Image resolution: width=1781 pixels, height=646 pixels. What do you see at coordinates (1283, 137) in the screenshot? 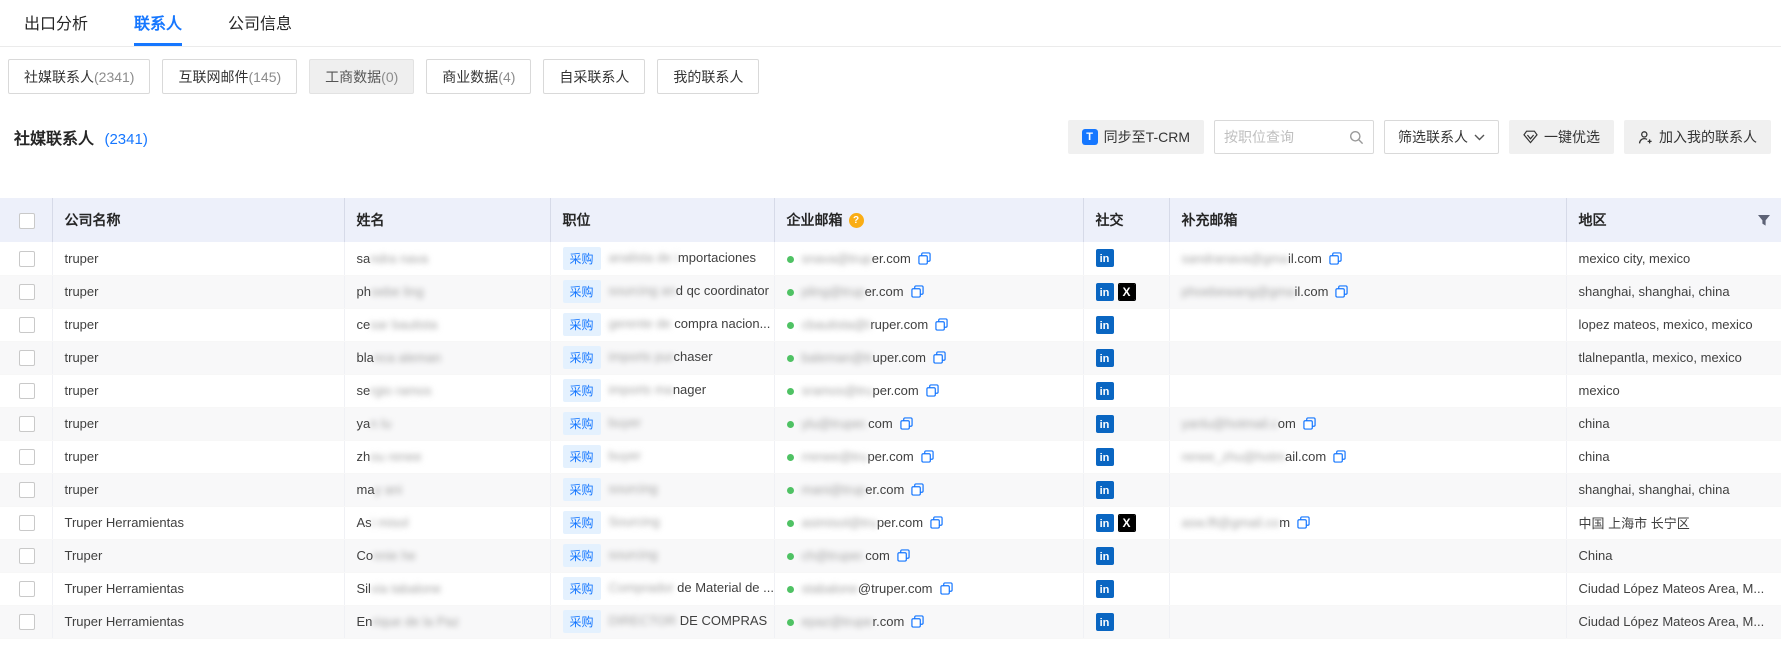
I see `position-search-input` at bounding box center [1283, 137].